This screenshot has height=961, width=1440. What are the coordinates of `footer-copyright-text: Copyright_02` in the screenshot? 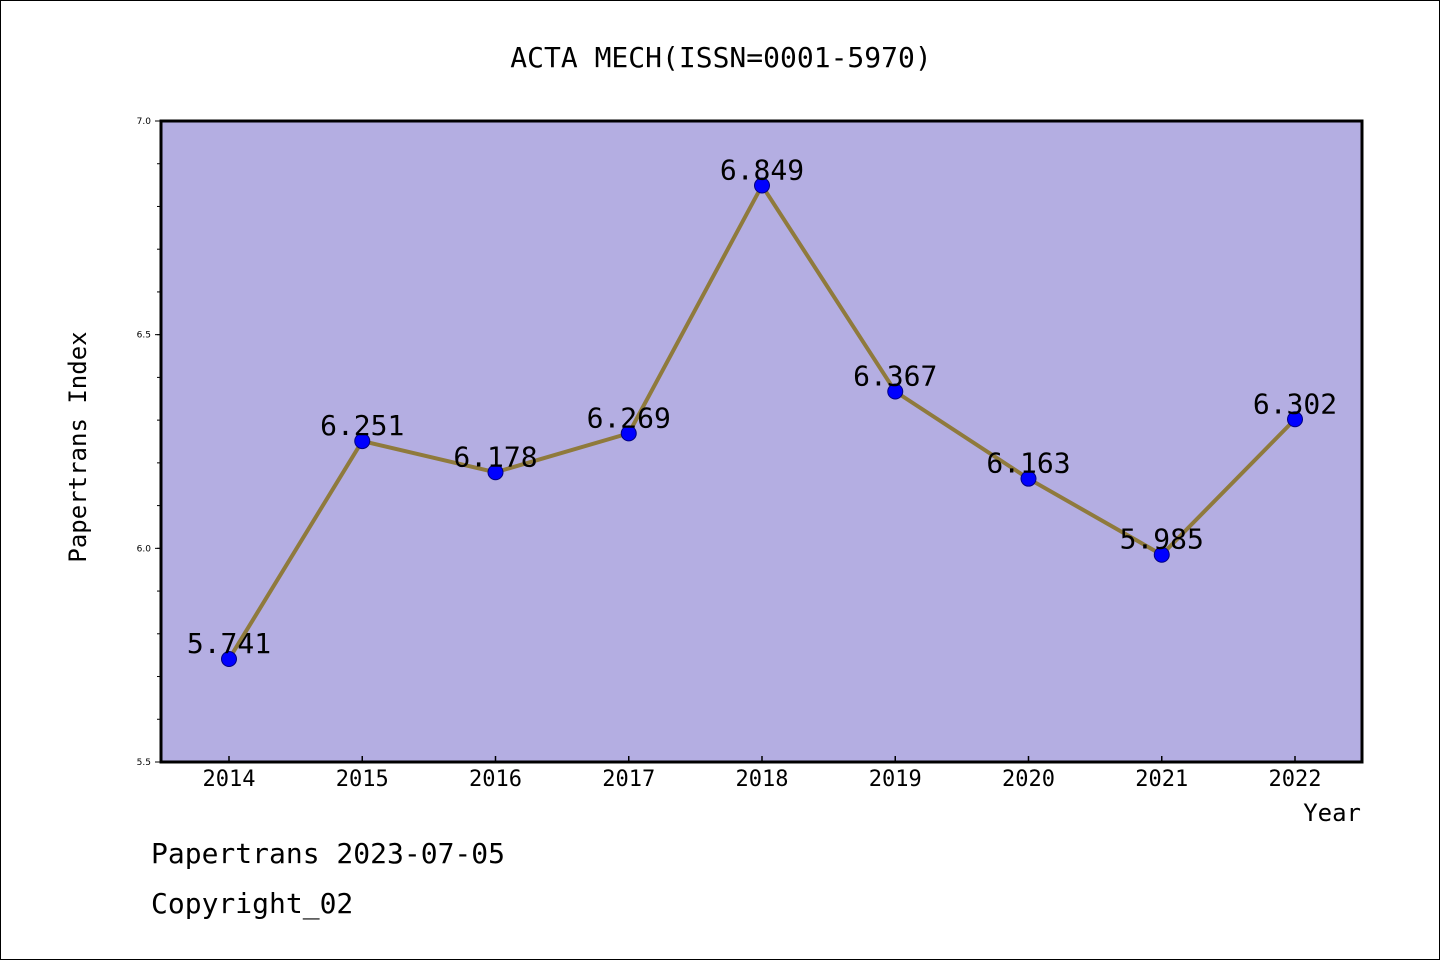 It's located at (252, 903).